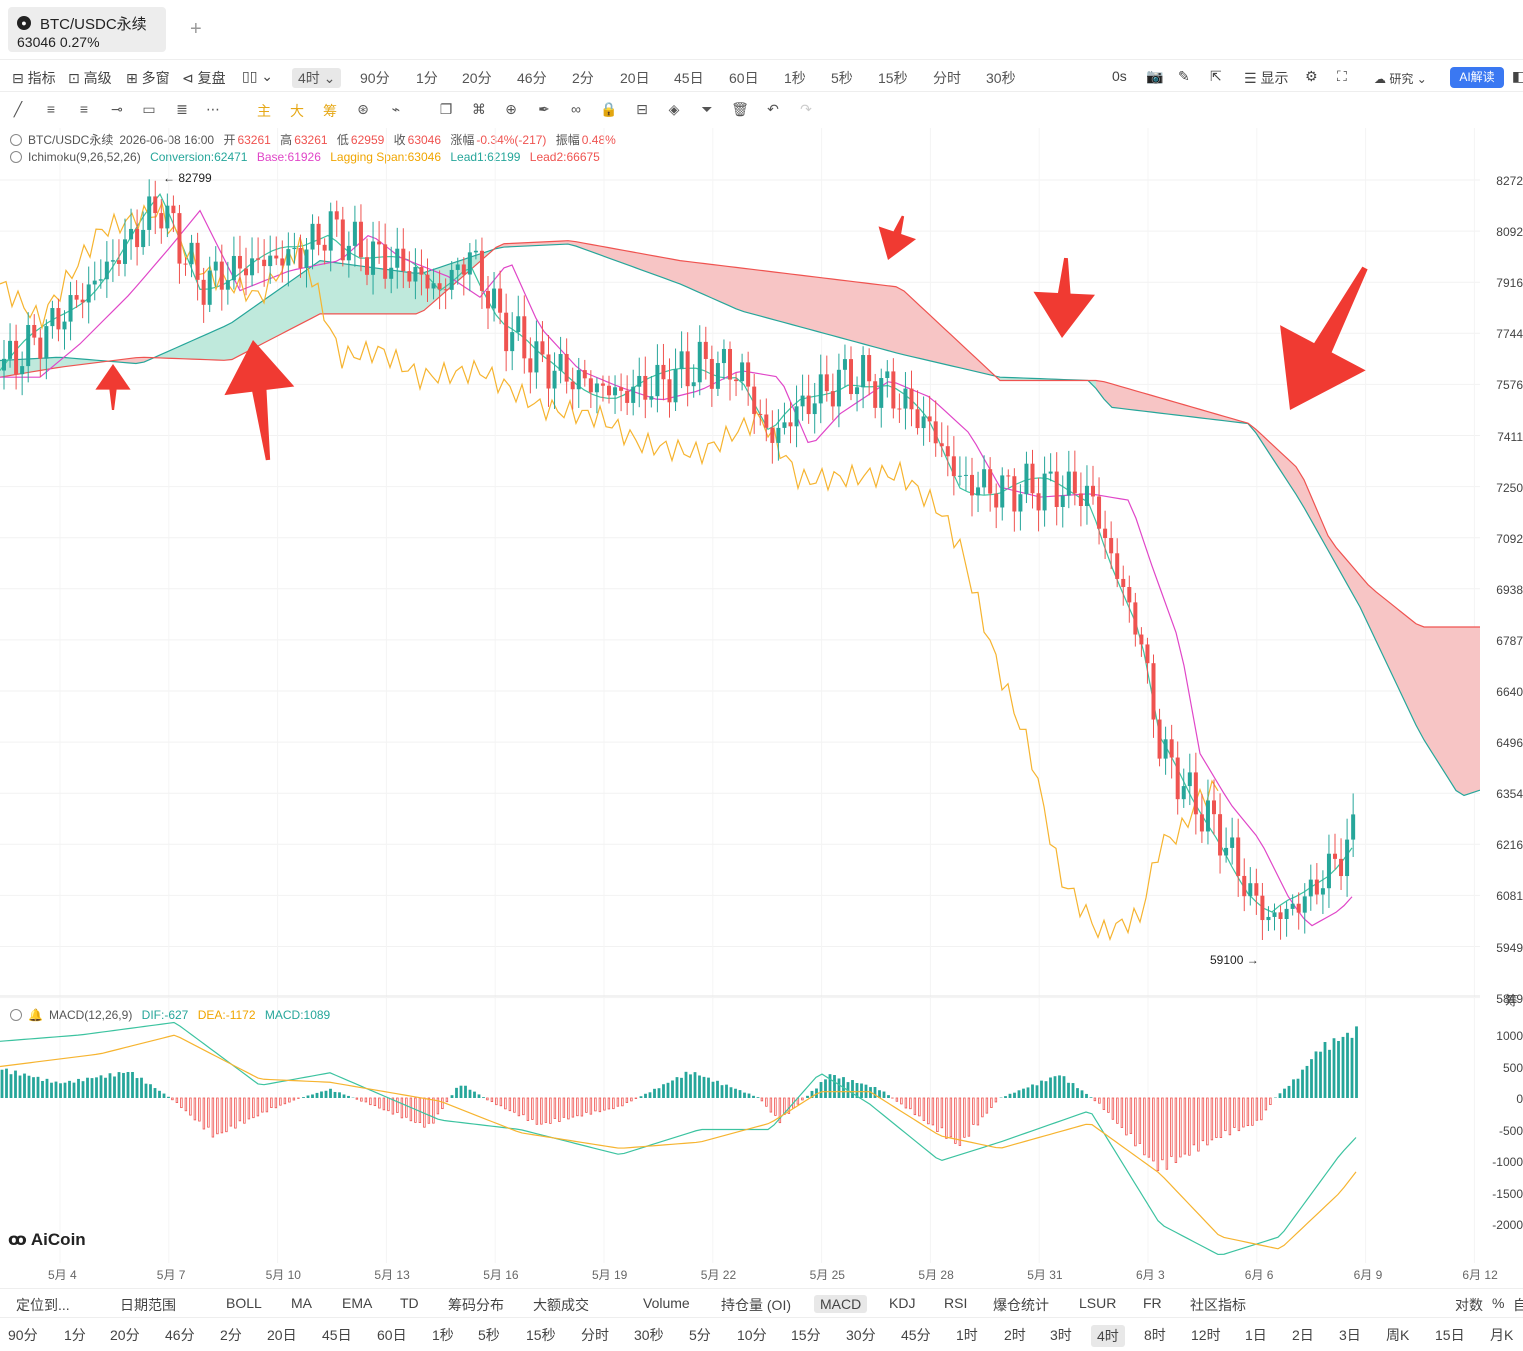 This screenshot has width=1523, height=1351. What do you see at coordinates (1218, 1305) in the screenshot?
I see `indicator-btn-16: 社区指标` at bounding box center [1218, 1305].